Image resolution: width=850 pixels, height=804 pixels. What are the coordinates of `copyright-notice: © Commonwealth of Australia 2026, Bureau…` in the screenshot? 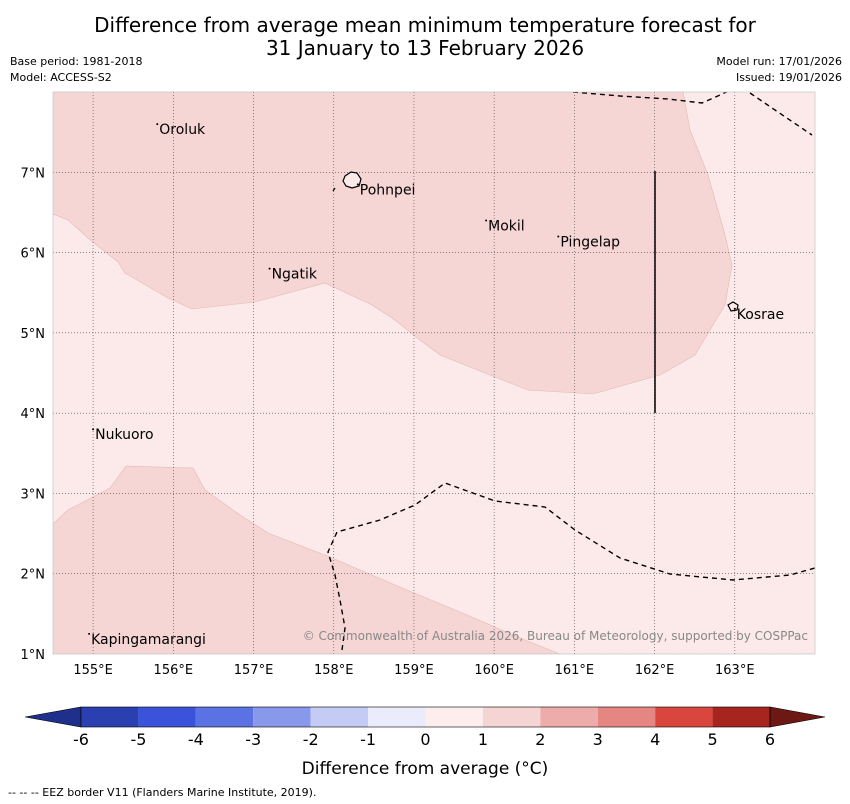 It's located at (555, 636).